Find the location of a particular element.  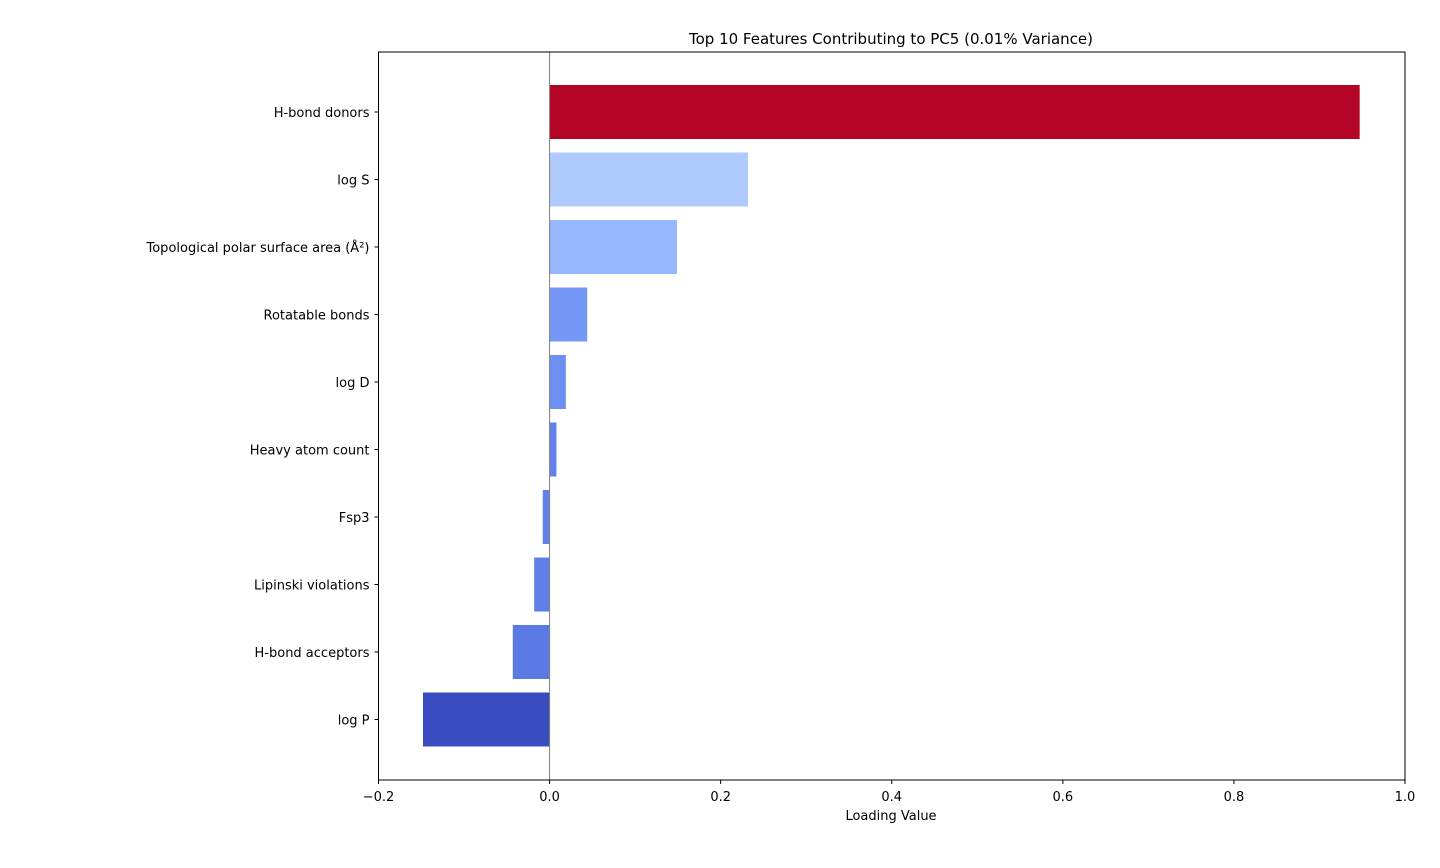

y-tick-label: log P is located at coordinates (354, 721).